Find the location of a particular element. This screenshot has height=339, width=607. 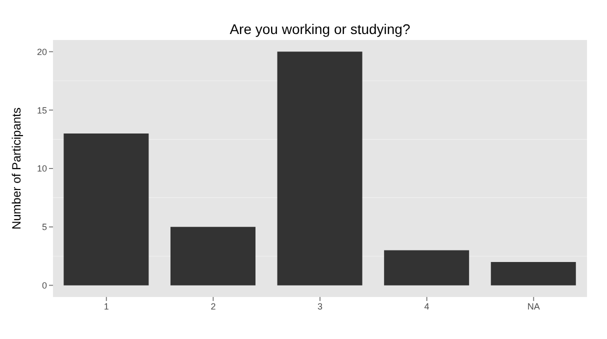

y-tick-label: 5 is located at coordinates (44, 227).